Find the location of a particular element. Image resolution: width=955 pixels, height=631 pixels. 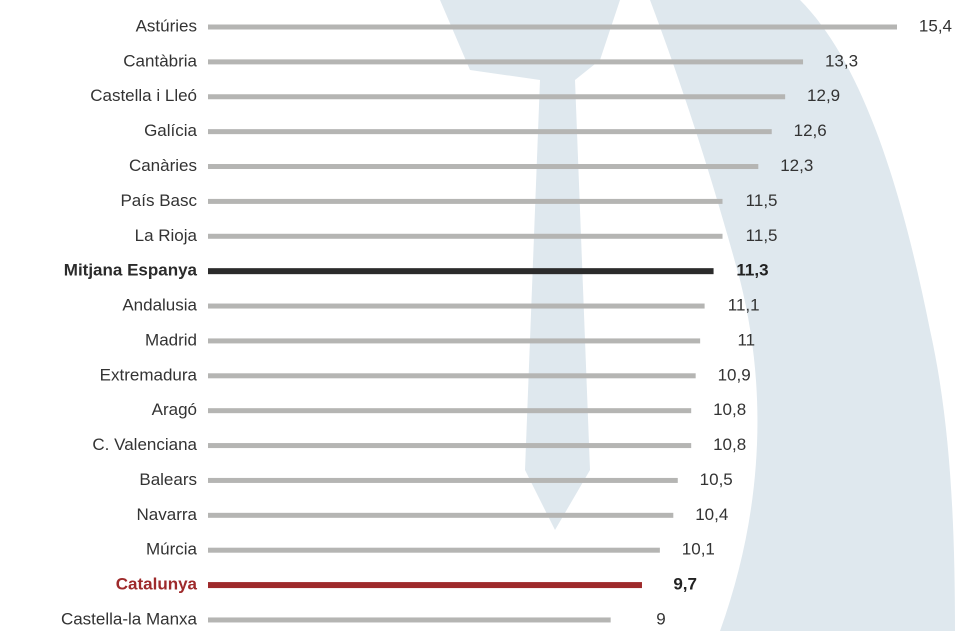

category-label: Andalusia is located at coordinates (159, 305).